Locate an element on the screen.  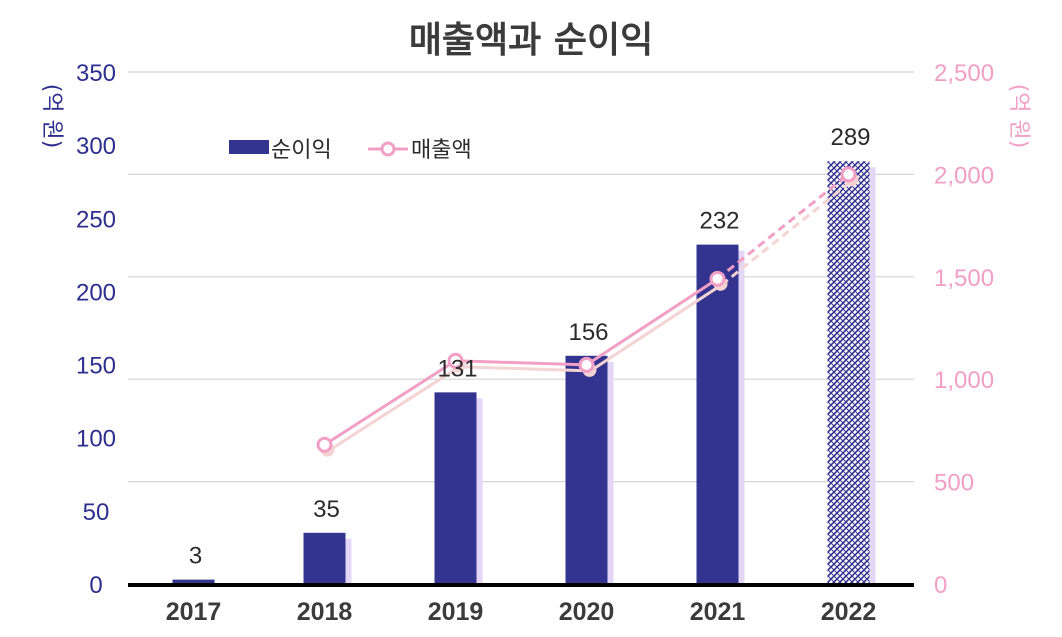
x-tick-label: 2022 is located at coordinates (849, 612).